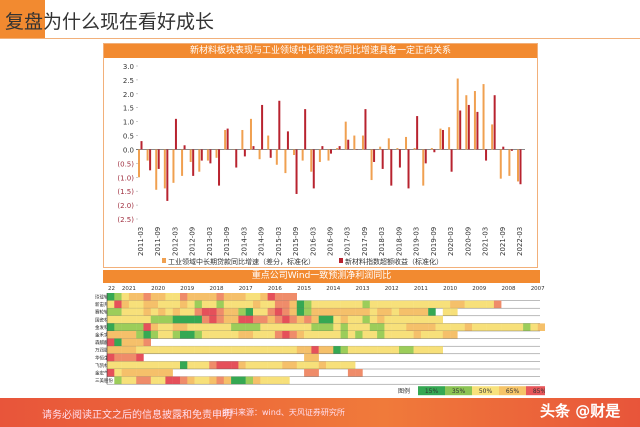  I want to click on x-tick-label: 2012-09, so click(193, 241).